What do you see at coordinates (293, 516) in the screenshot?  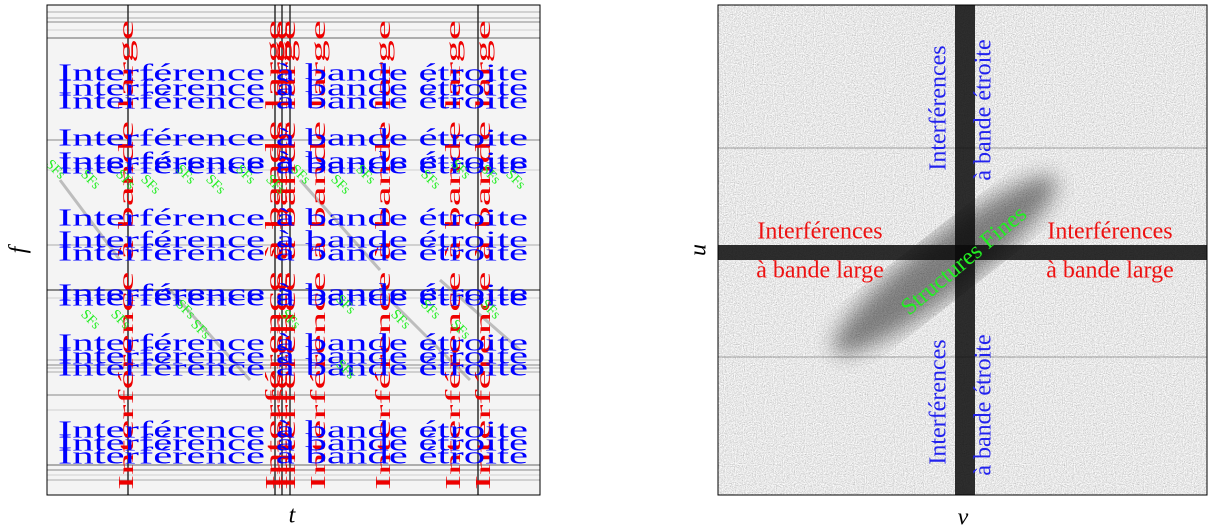 I see `x-axis-label: t` at bounding box center [293, 516].